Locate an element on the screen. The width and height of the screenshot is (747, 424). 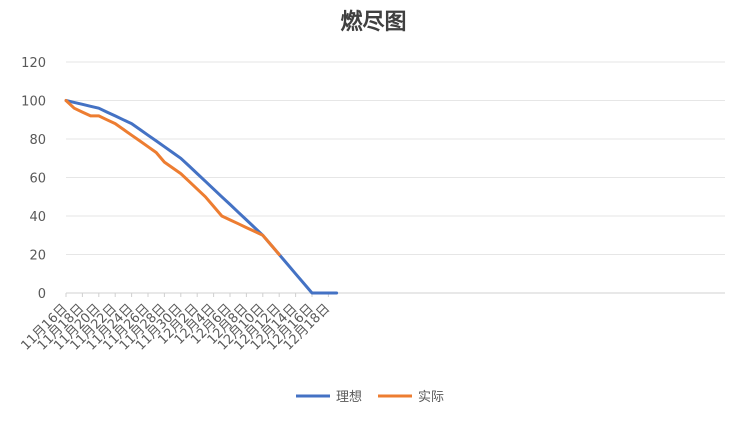
legend-label-0: 理想 is located at coordinates (349, 397).